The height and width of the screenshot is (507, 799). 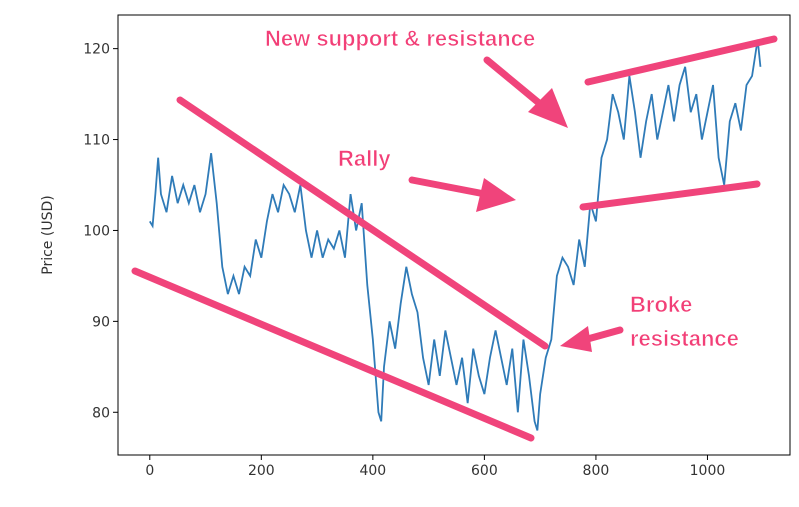 I want to click on annotation: Broke, so click(x=661, y=304).